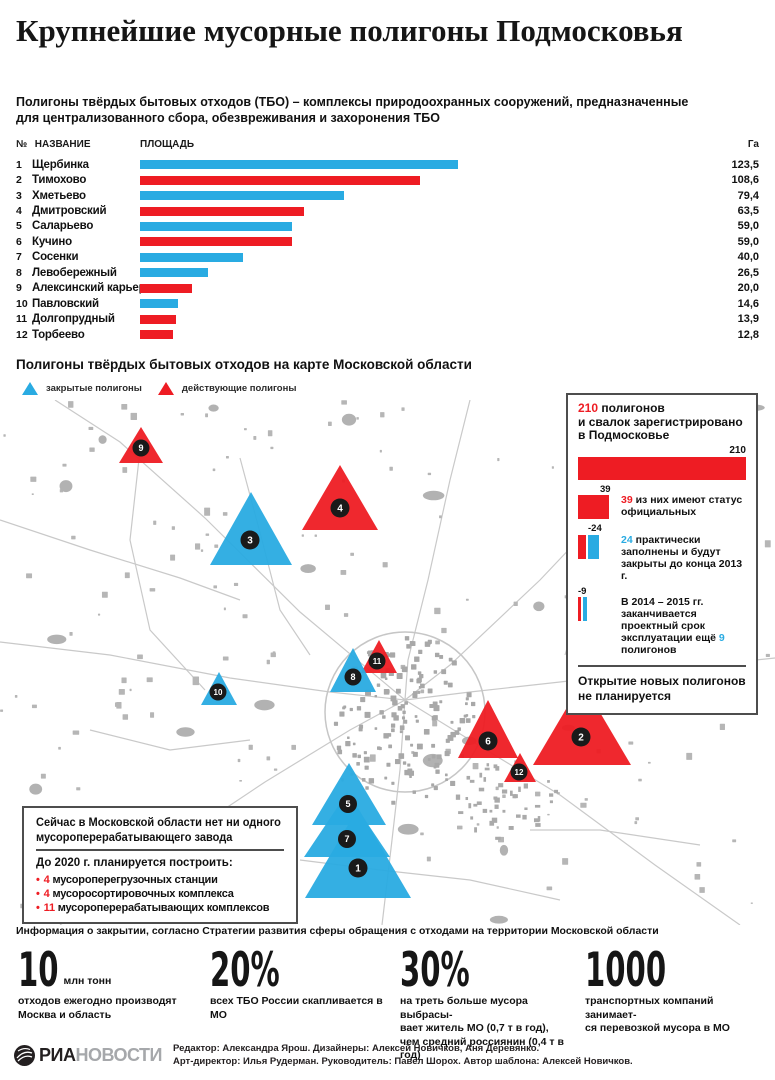  I want to click on infobox-bullet: • 4 мусороперегрузочных станции, so click(160, 880).